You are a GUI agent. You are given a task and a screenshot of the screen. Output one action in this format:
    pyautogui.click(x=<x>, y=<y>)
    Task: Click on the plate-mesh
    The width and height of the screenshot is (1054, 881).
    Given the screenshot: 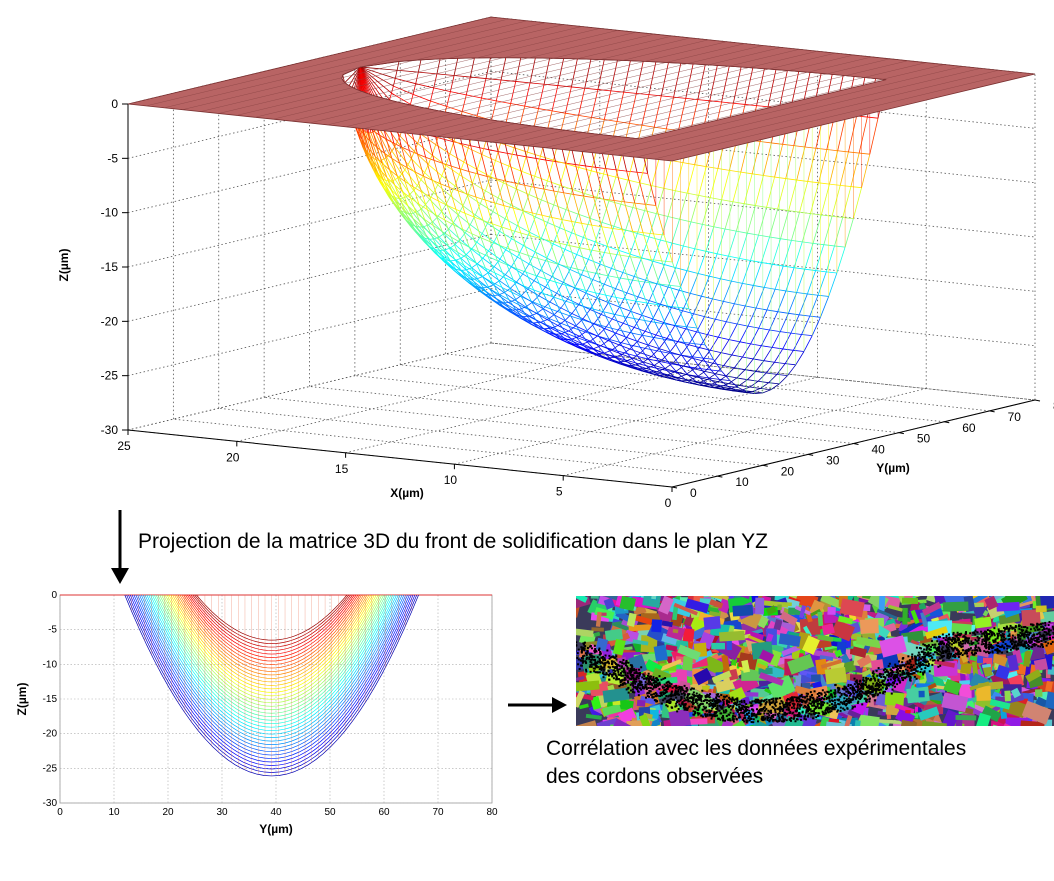 What is the action you would take?
    pyautogui.click(x=328, y=62)
    